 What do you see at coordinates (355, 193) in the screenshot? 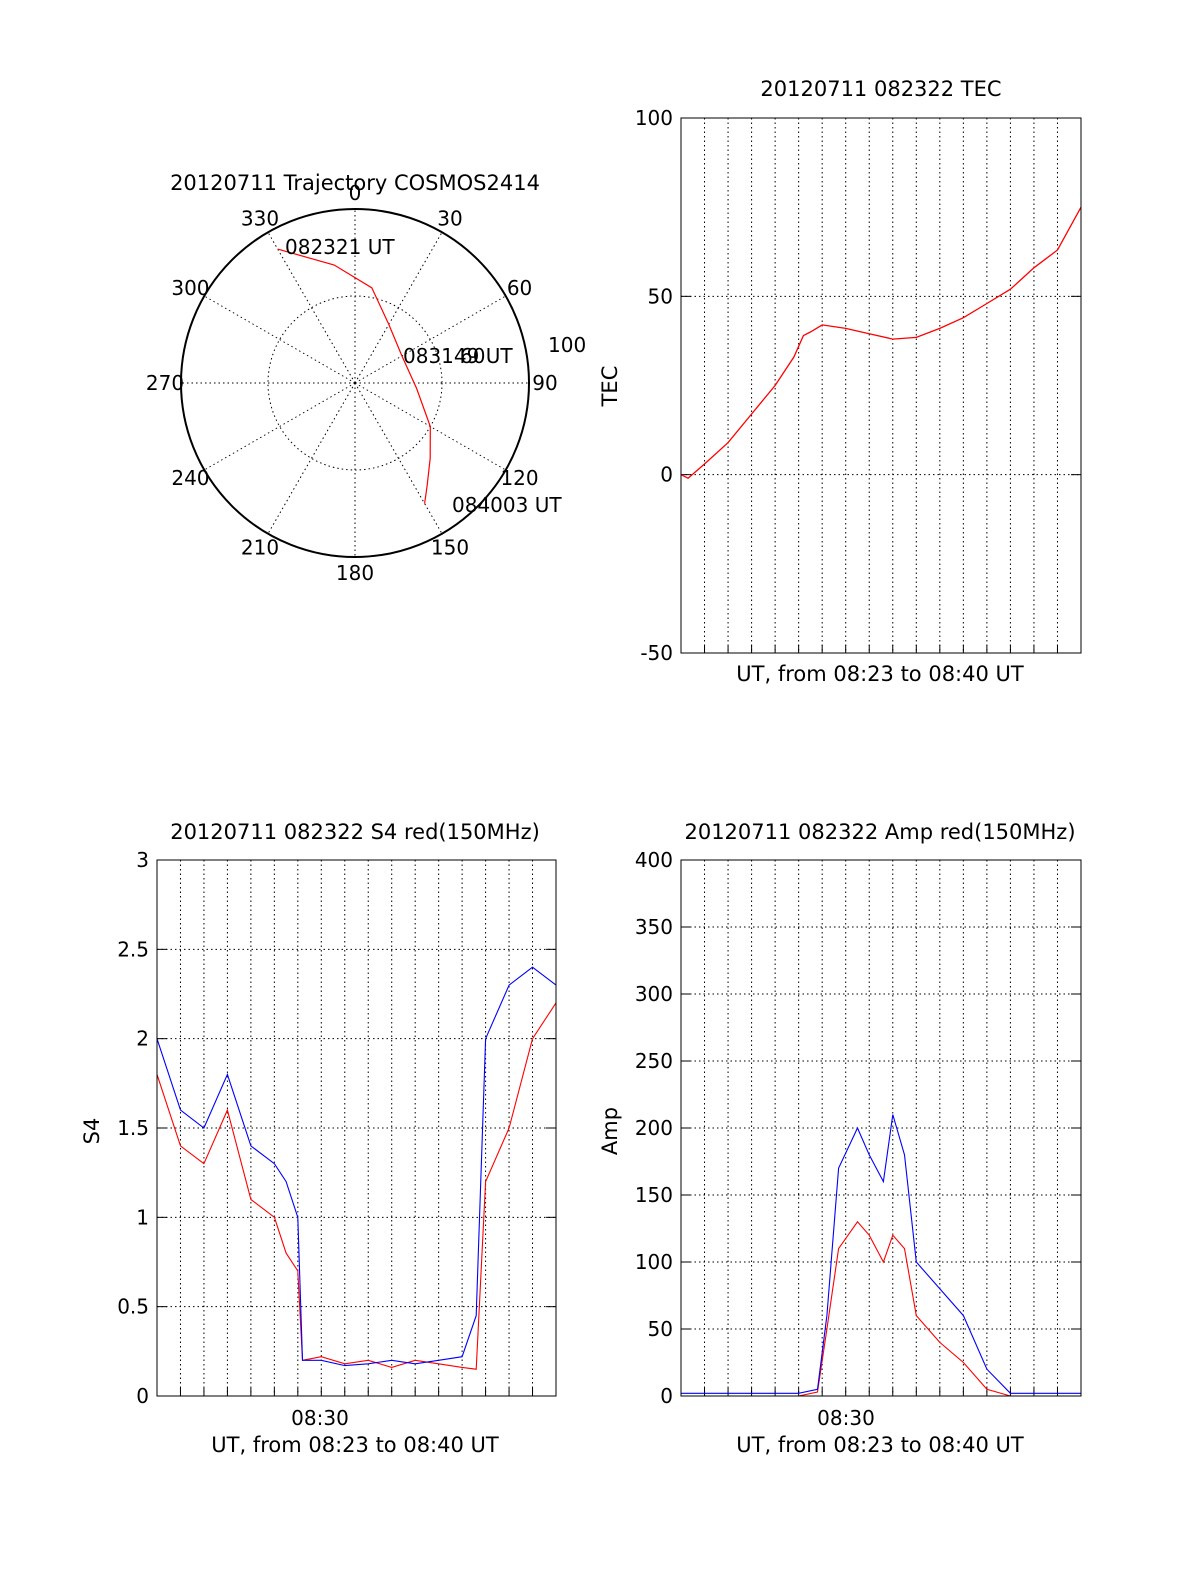
I see `polar-angle-label-0: 0` at bounding box center [355, 193].